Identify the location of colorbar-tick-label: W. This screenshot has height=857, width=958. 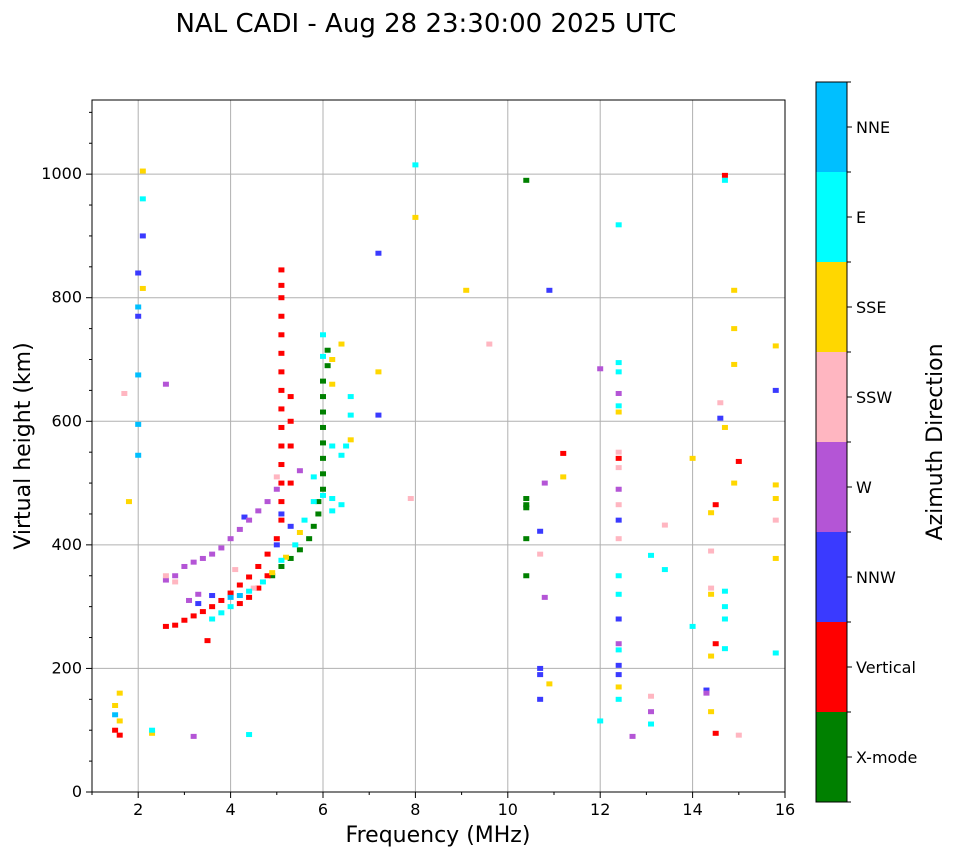
(864, 487).